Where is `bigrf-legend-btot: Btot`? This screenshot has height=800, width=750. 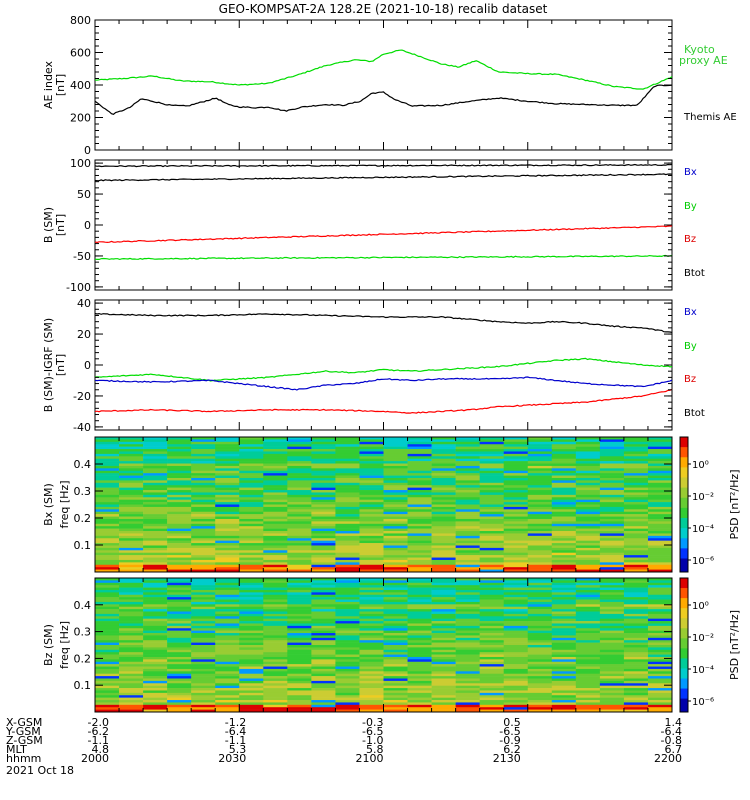
bigrf-legend-btot: Btot is located at coordinates (694, 413).